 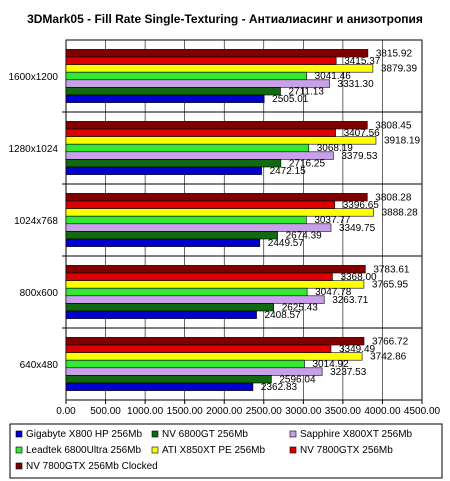 What do you see at coordinates (84, 434) in the screenshot?
I see `legend-entry: Gigabyte X800 HP 256Mb` at bounding box center [84, 434].